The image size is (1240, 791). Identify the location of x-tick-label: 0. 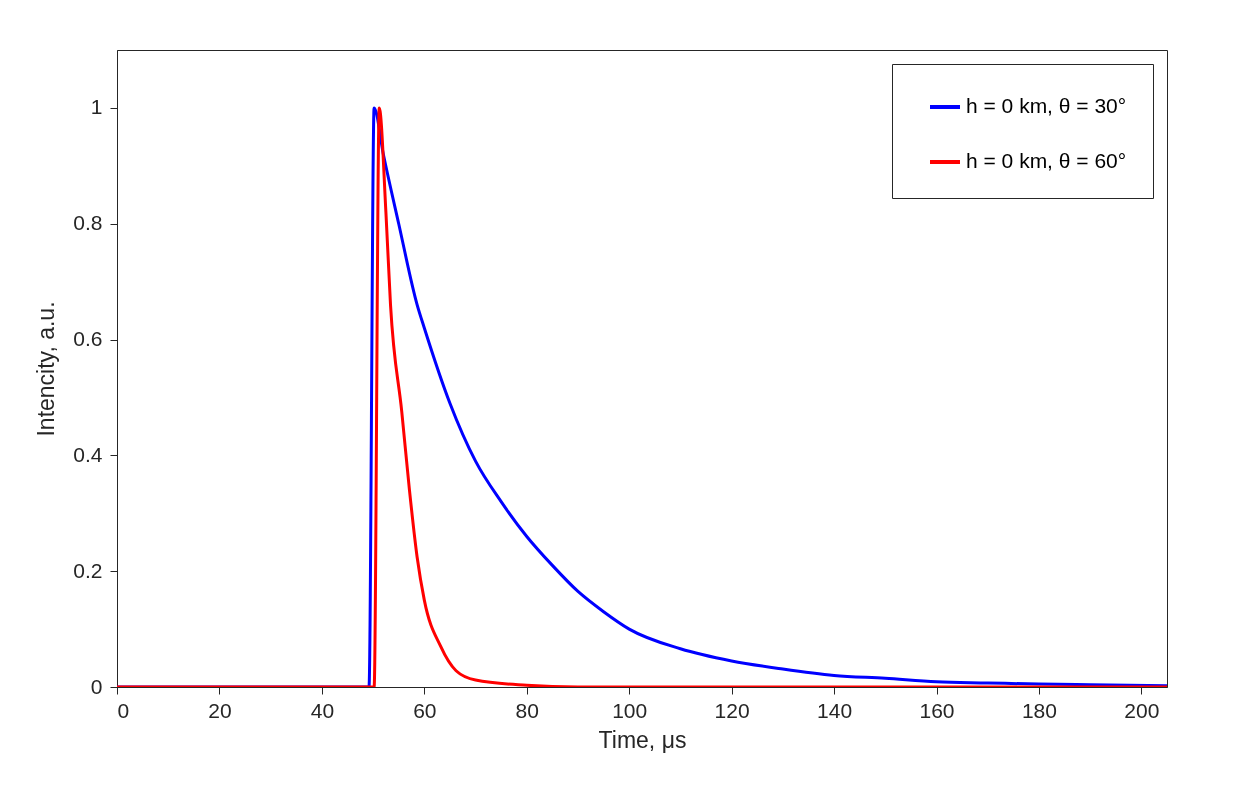
(123, 710).